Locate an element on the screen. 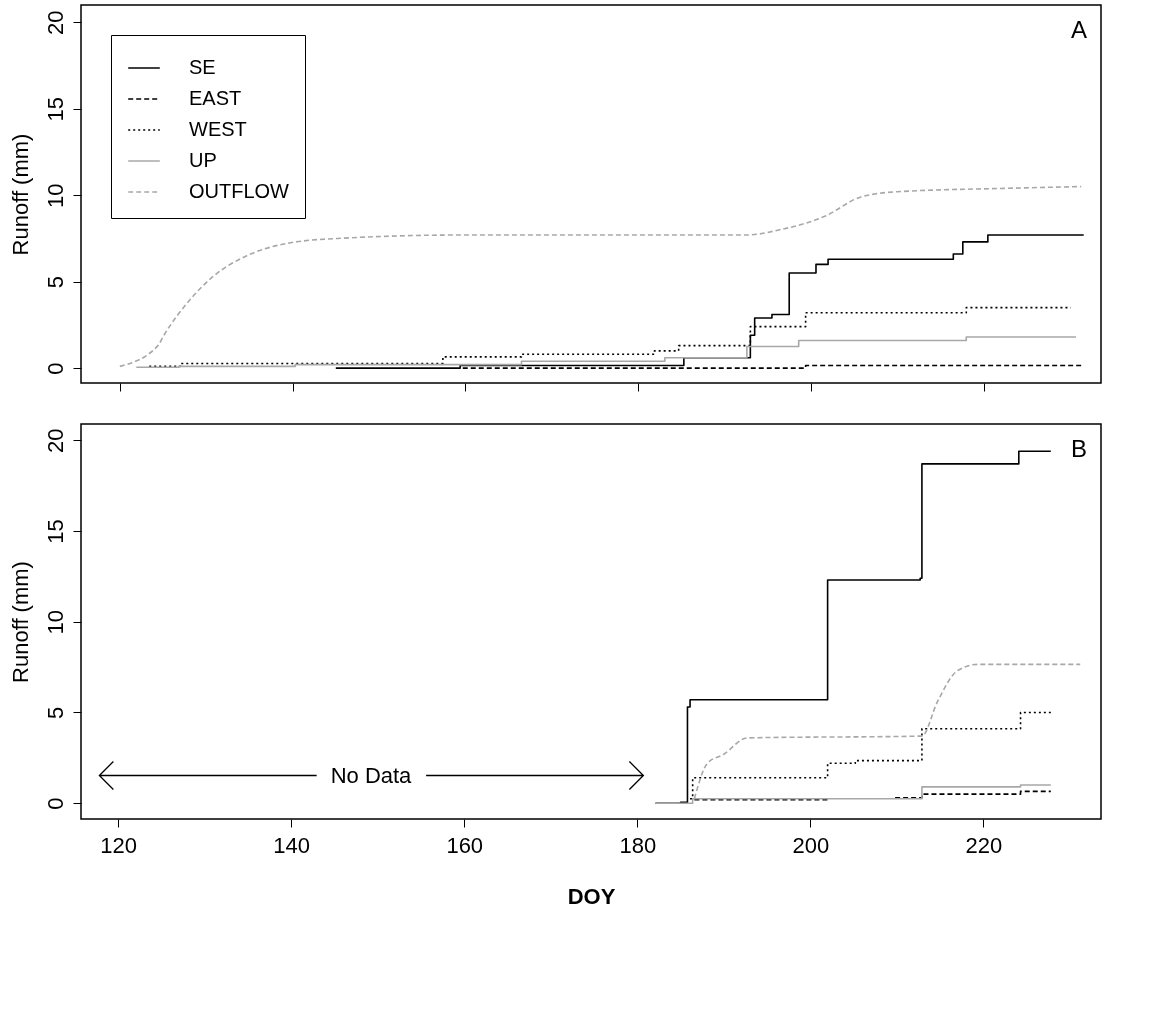  legend-label: UP is located at coordinates (203, 160).